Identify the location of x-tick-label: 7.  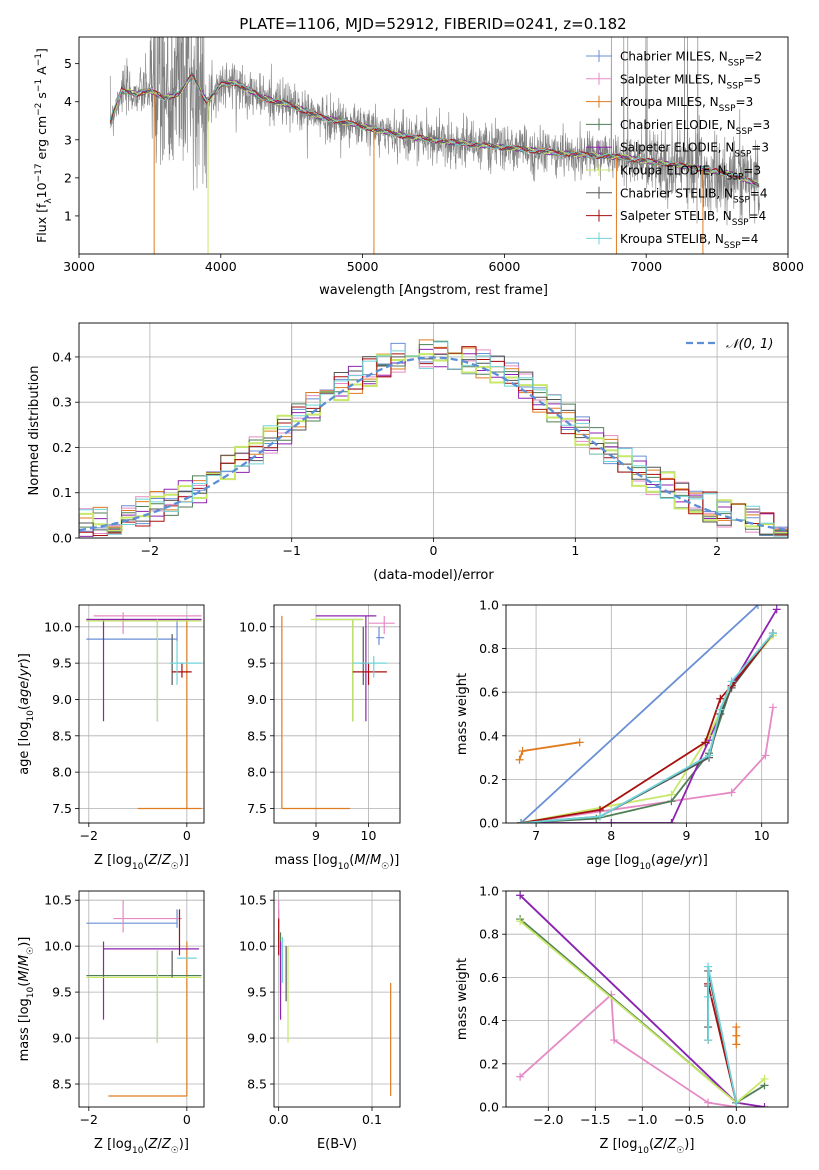
(536, 835).